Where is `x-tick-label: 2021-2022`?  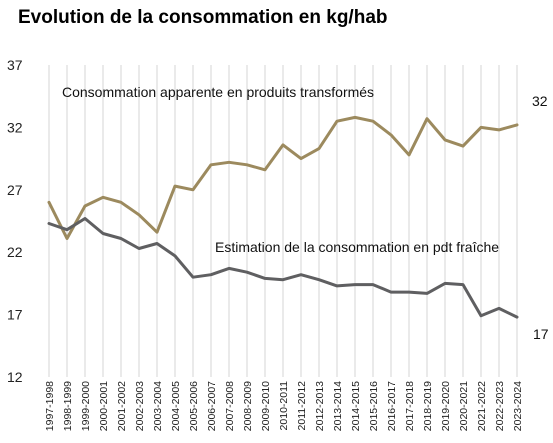 x-tick-label: 2021-2022 is located at coordinates (482, 406).